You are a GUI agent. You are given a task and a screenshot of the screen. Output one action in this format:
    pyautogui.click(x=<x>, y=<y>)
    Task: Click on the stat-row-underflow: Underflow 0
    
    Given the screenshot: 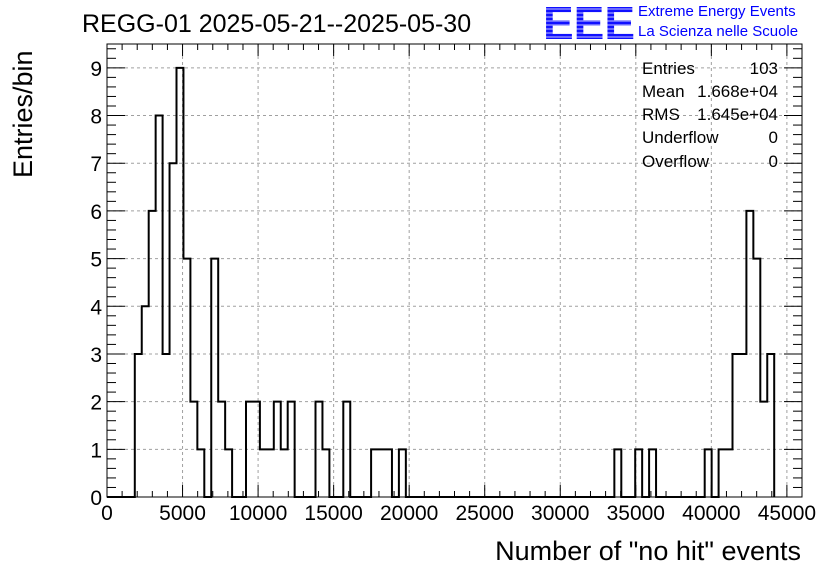 What is the action you would take?
    pyautogui.click(x=710, y=138)
    